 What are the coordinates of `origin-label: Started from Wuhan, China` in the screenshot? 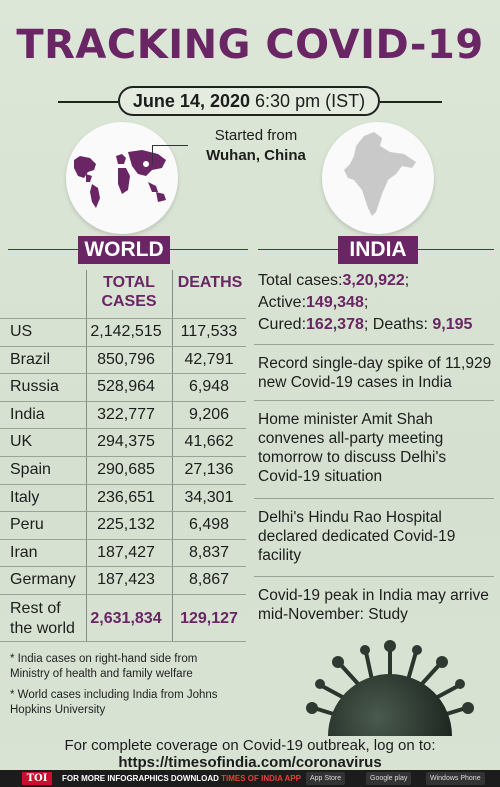 It's located at (256, 146).